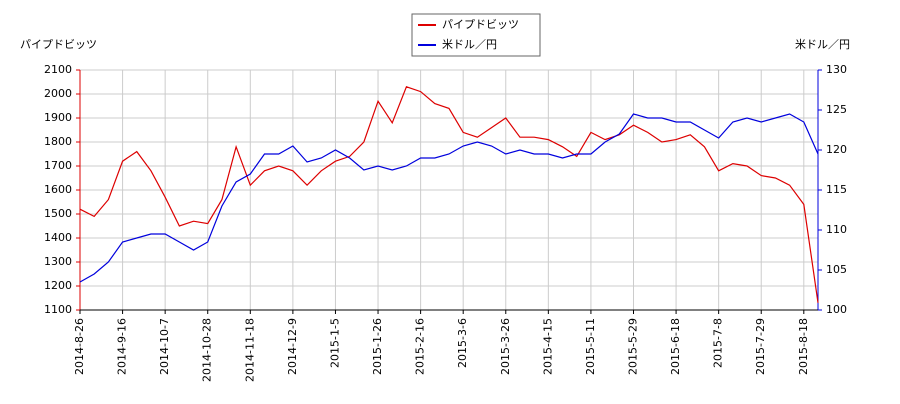 Image resolution: width=900 pixels, height=404 pixels. What do you see at coordinates (79, 346) in the screenshot?
I see `x-tick-label: 2014-8-26` at bounding box center [79, 346].